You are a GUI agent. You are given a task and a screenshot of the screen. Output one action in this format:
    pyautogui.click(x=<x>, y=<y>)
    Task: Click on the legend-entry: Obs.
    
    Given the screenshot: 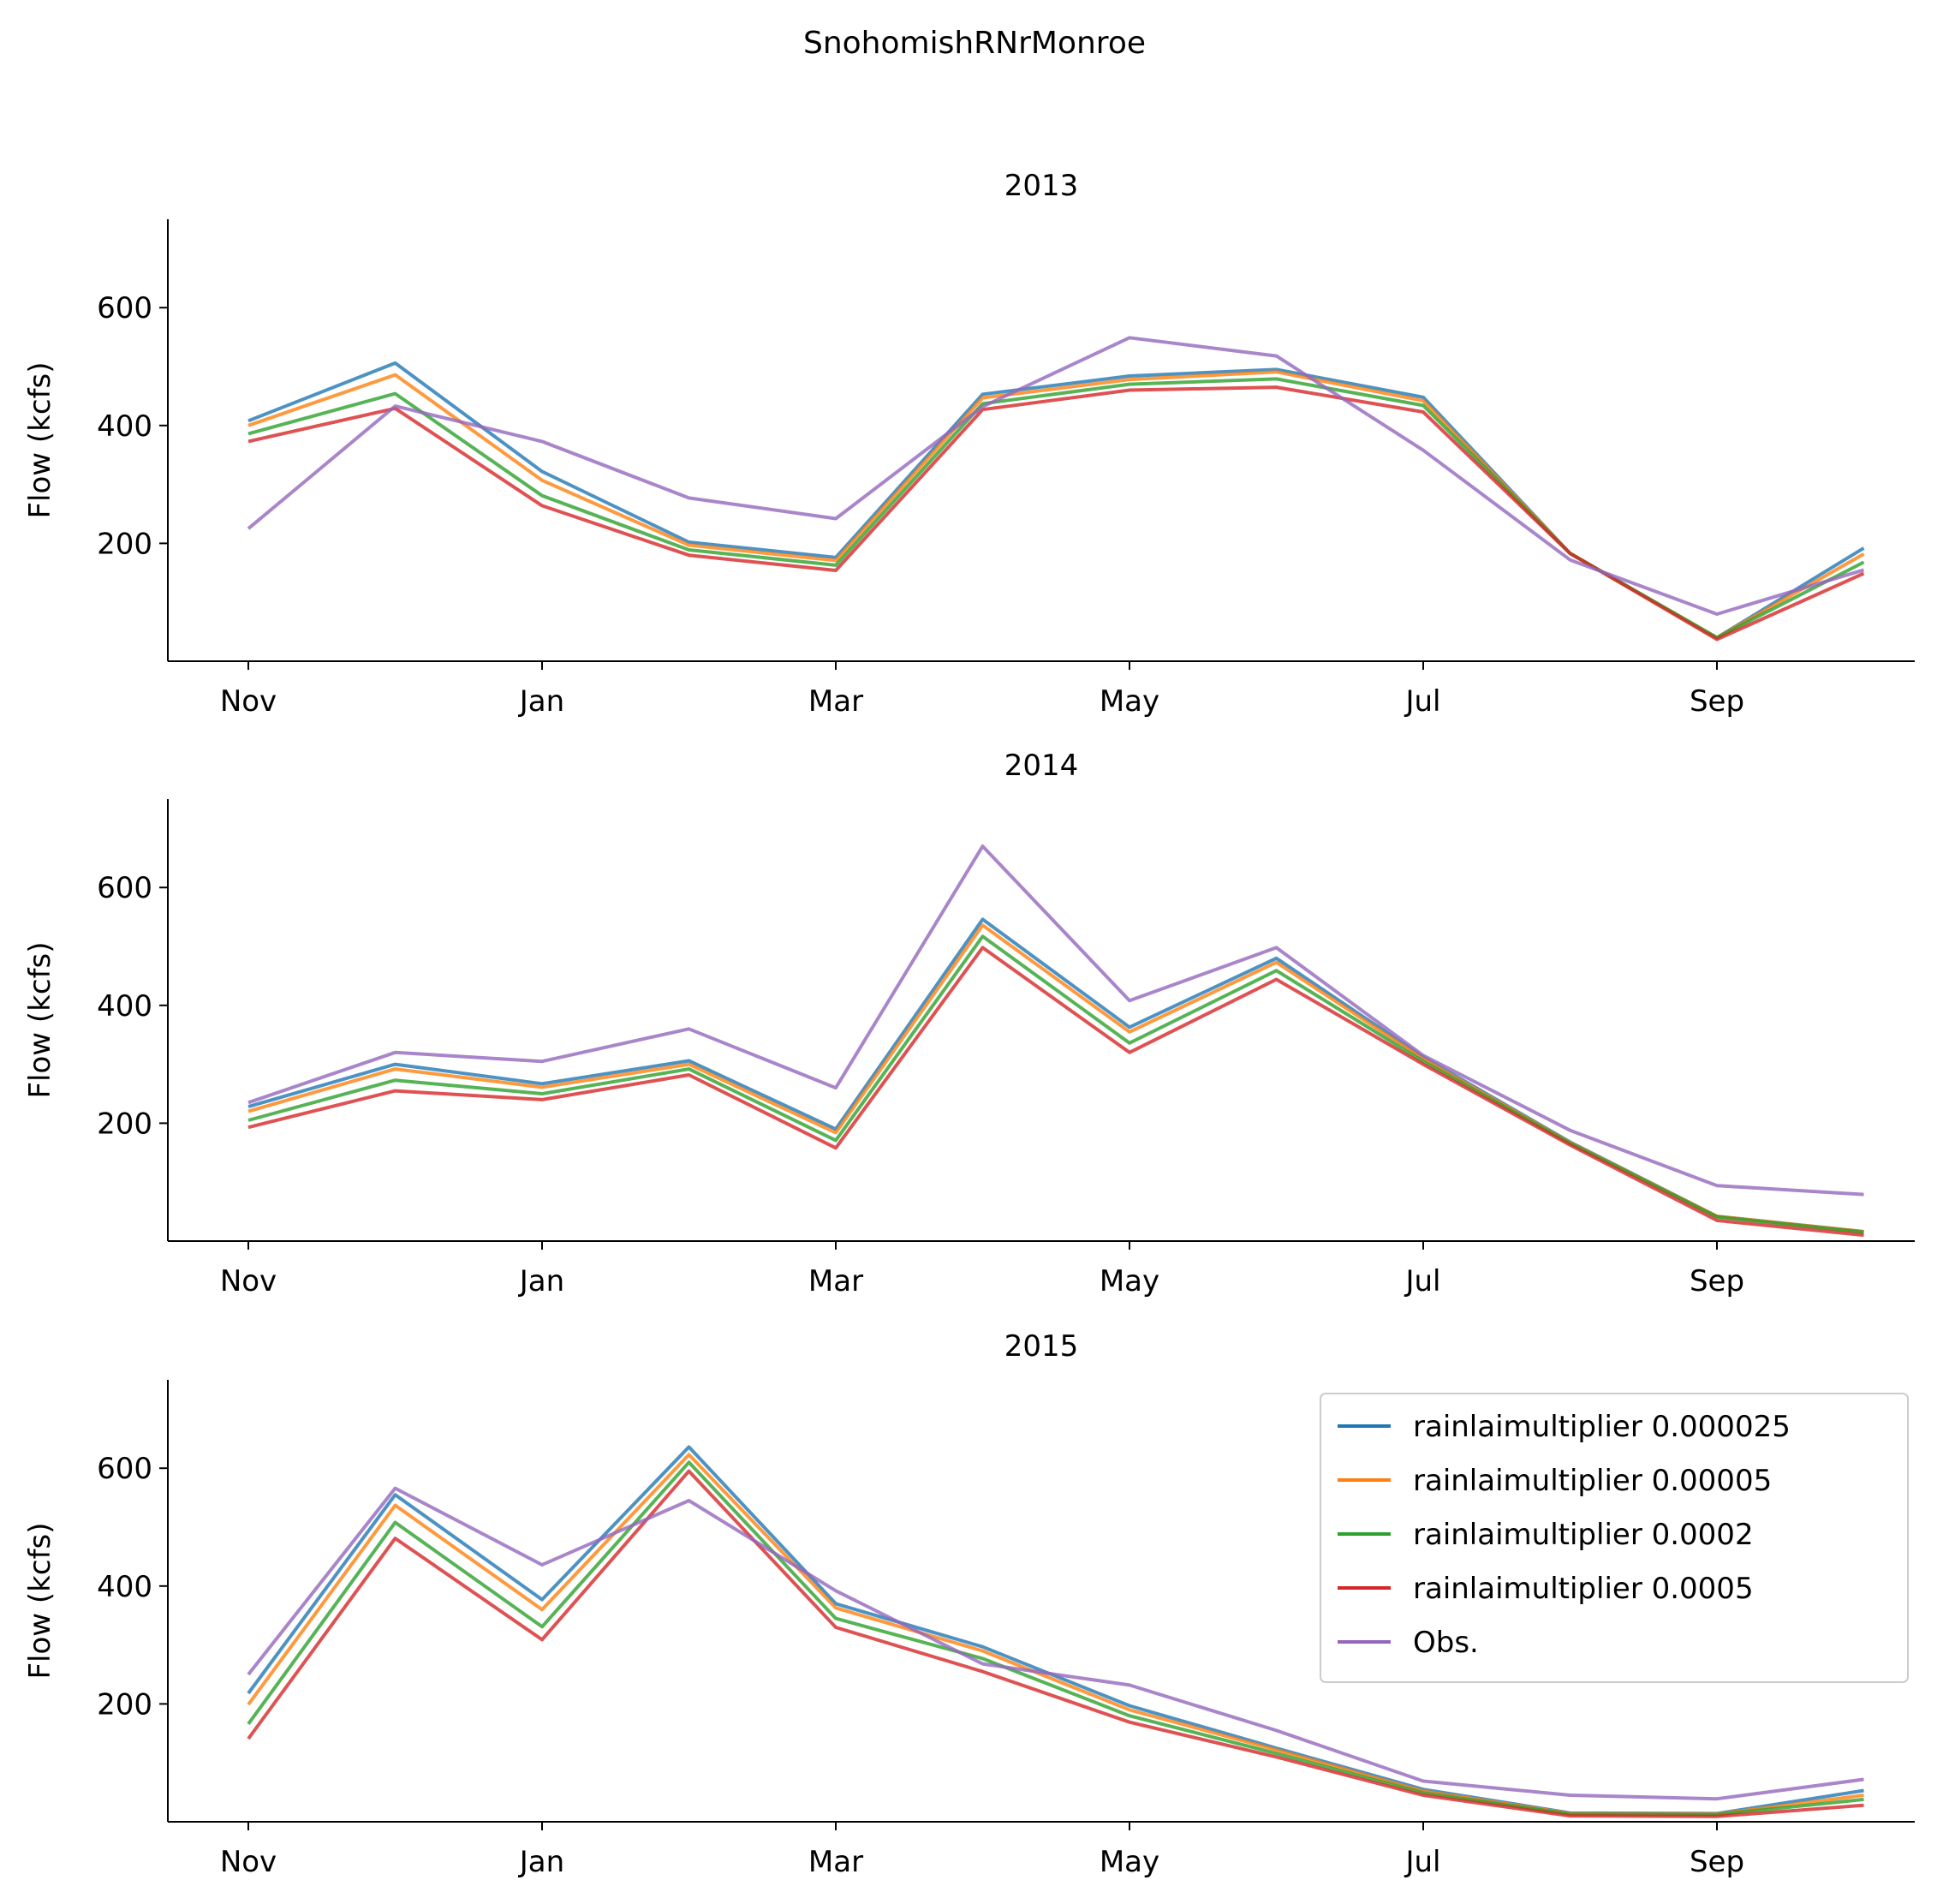 What is the action you would take?
    pyautogui.click(x=1446, y=1643)
    